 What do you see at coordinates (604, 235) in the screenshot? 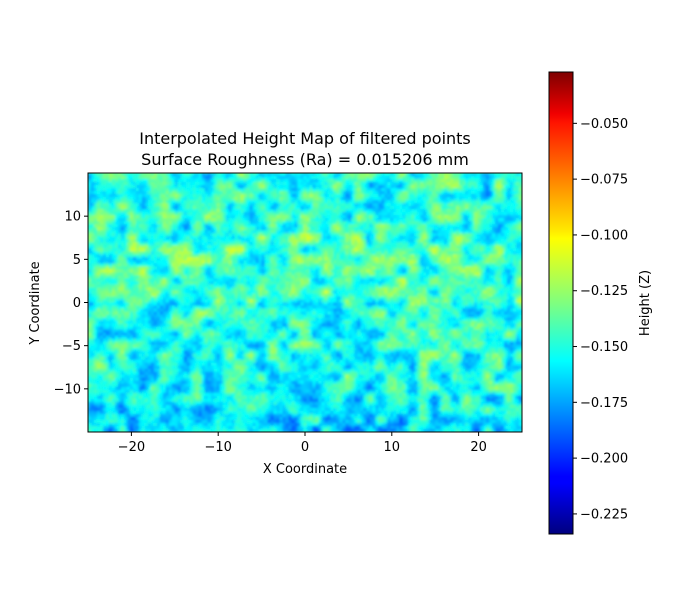
I see `colorbar-tick-label: −0.100` at bounding box center [604, 235].